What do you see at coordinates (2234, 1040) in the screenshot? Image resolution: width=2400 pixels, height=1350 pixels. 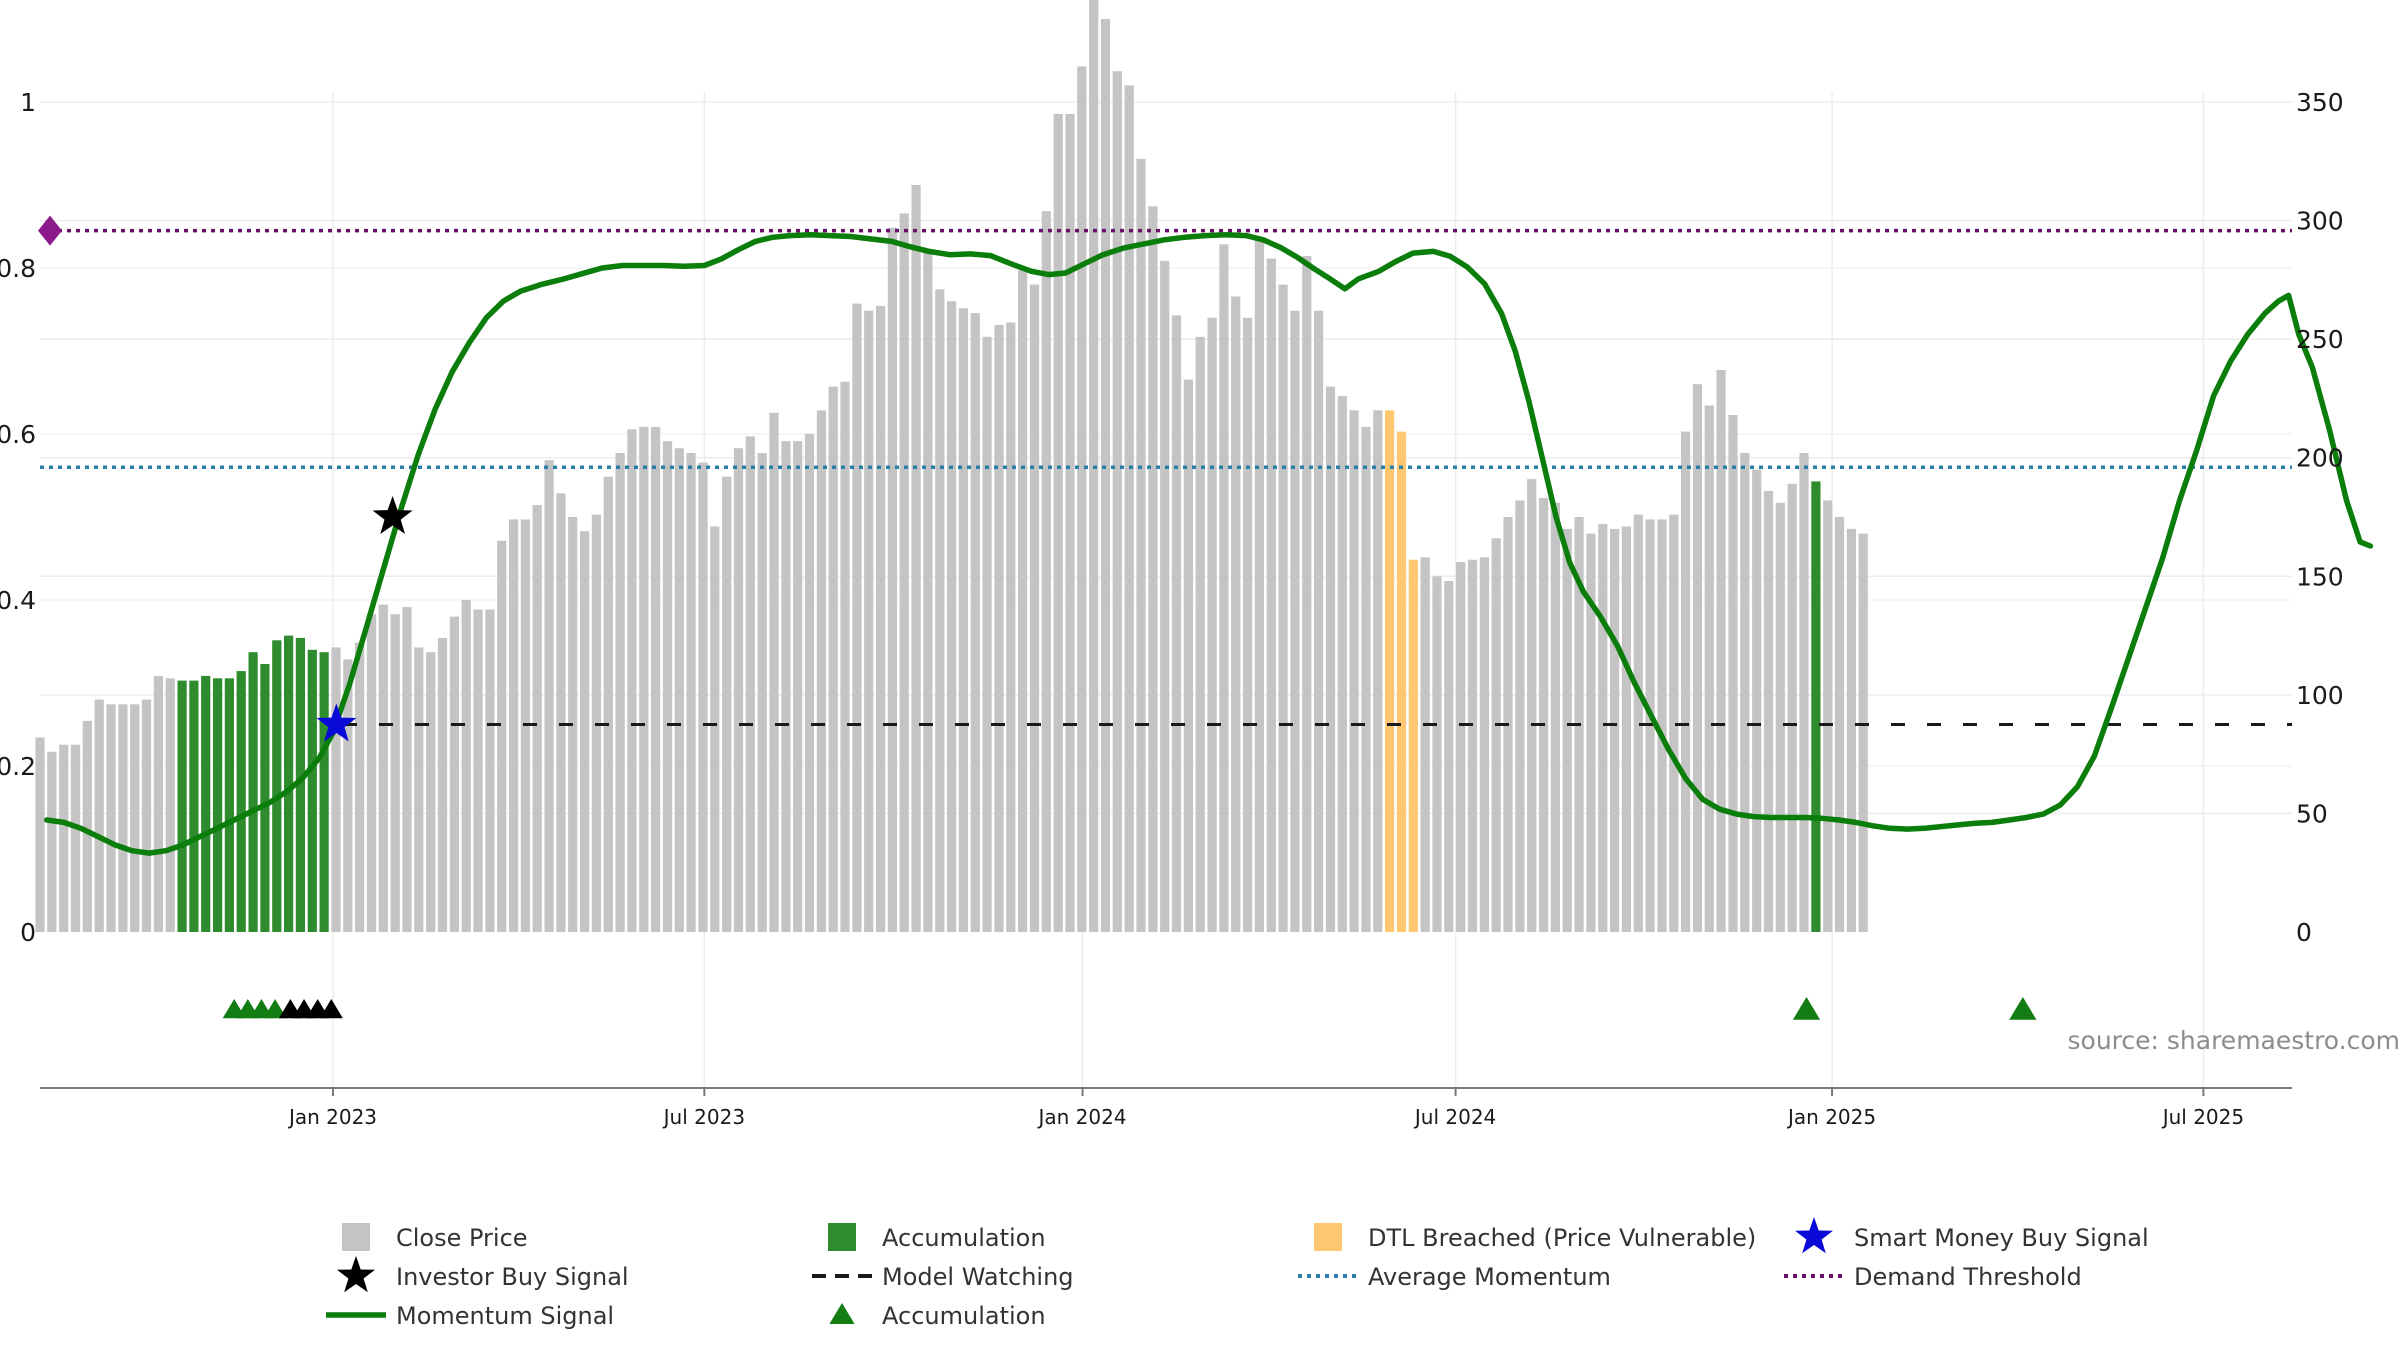 I see `source-label: source: sharemaestro.com` at bounding box center [2234, 1040].